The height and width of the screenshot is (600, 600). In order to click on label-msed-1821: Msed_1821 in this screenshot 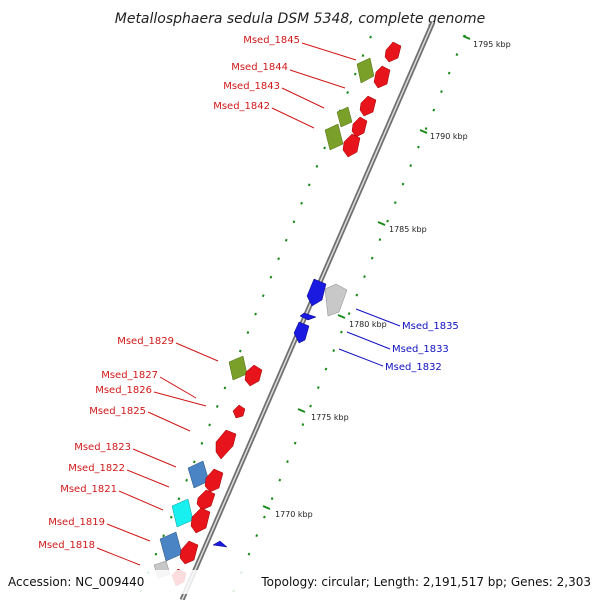, I will do `click(88, 489)`.